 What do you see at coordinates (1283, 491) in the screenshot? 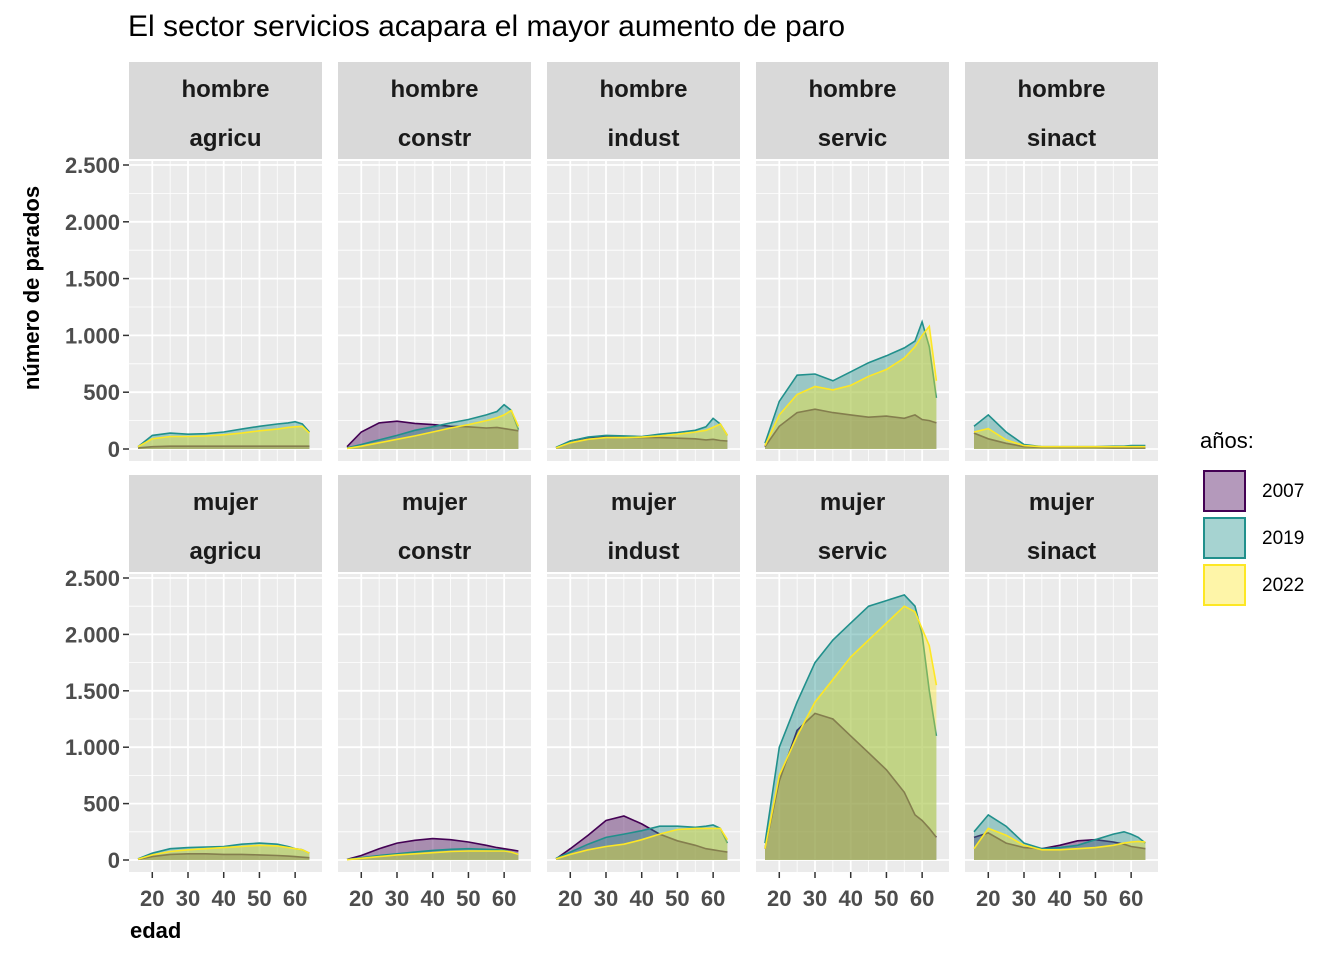
I see `legend-label-2007: 2007` at bounding box center [1283, 491].